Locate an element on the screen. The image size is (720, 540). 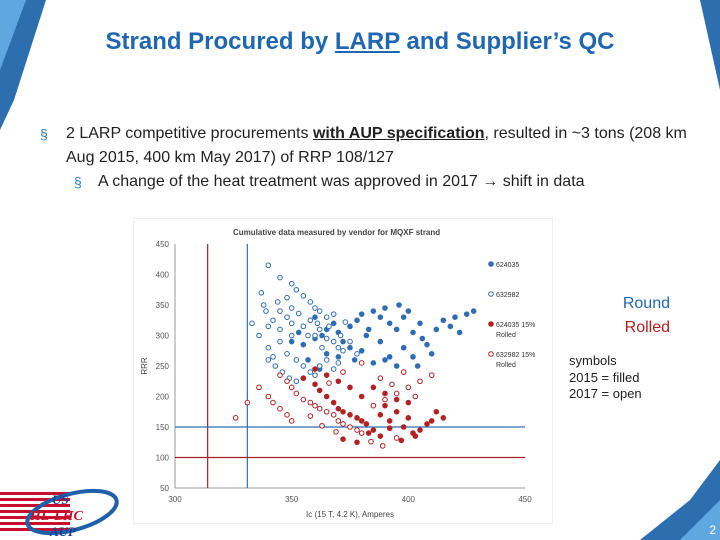
symbols-line-2: 2015 = filled is located at coordinates (604, 377).